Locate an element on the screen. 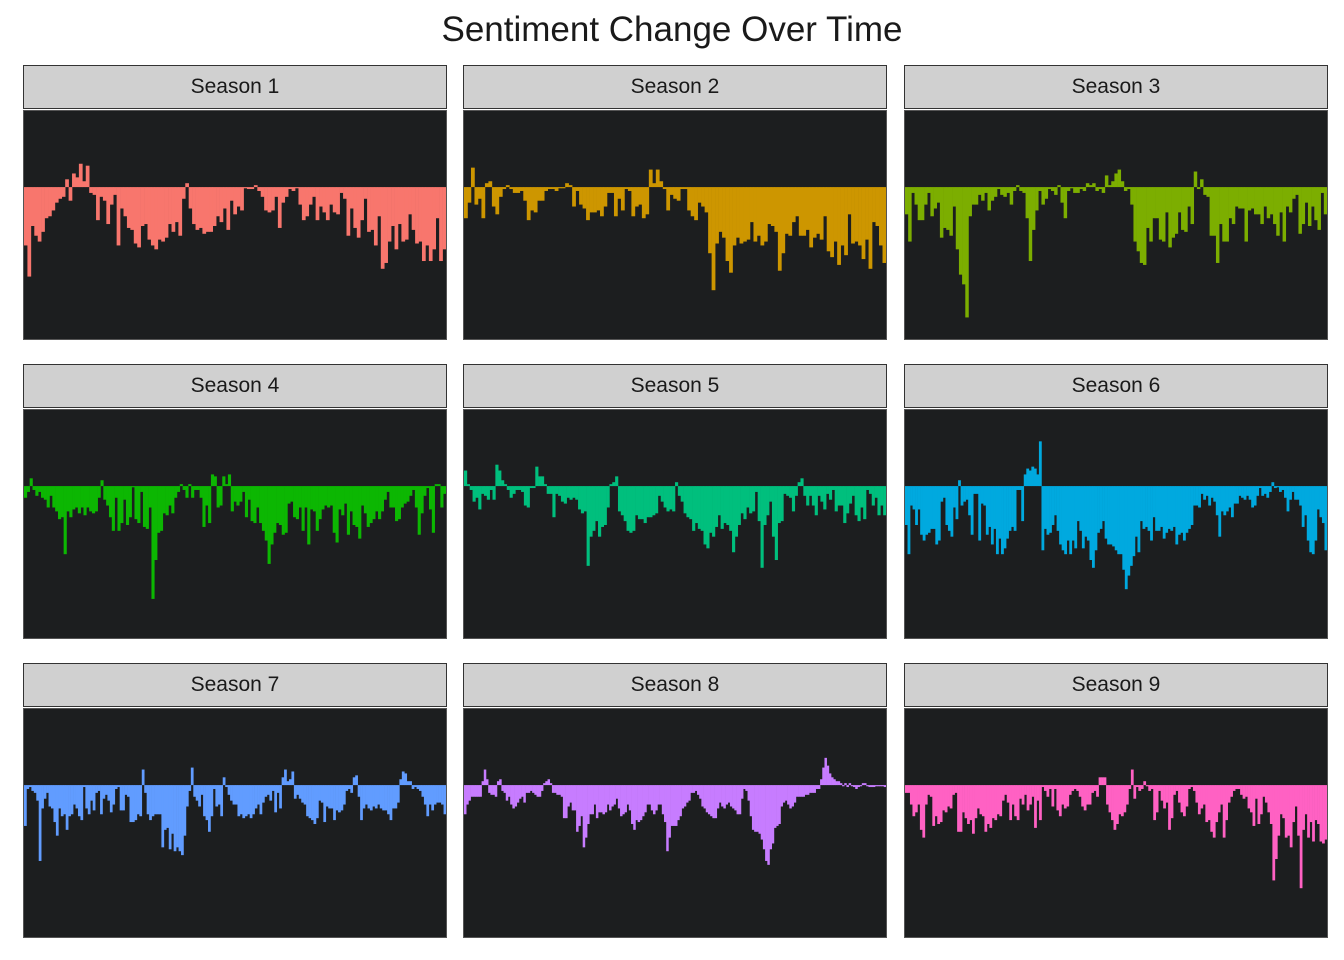 The width and height of the screenshot is (1344, 960). bar-plot is located at coordinates (675, 811).